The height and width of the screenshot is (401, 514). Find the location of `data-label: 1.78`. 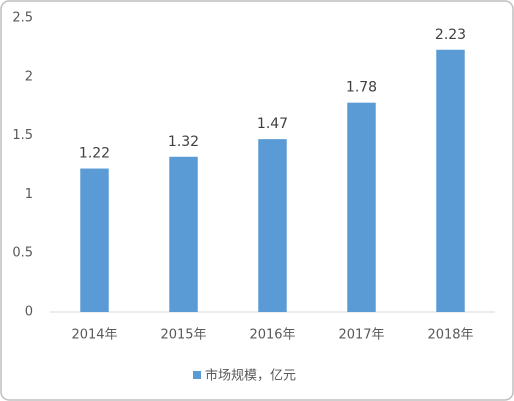

data-label: 1.78 is located at coordinates (361, 88).